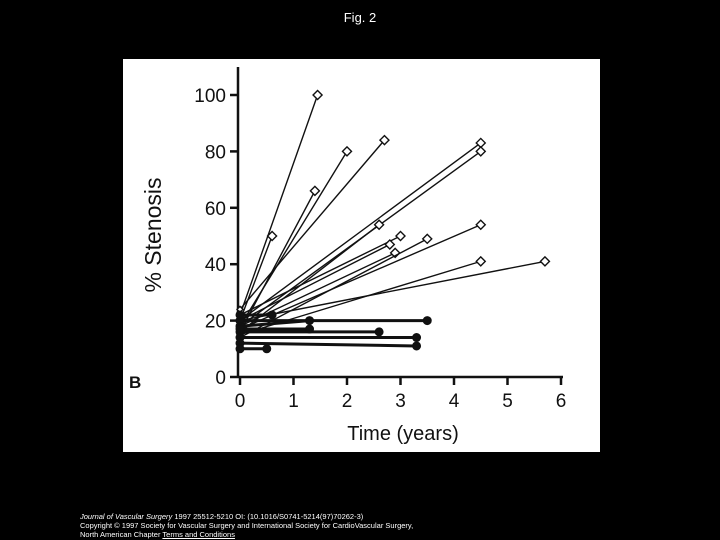 This screenshot has height=540, width=720. What do you see at coordinates (120, 534) in the screenshot?
I see `citation-line3: North American Chapter` at bounding box center [120, 534].